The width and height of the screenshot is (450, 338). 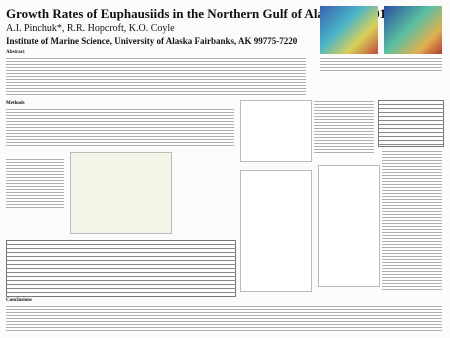 What do you see at coordinates (121, 193) in the screenshot?
I see `station-map` at bounding box center [121, 193].